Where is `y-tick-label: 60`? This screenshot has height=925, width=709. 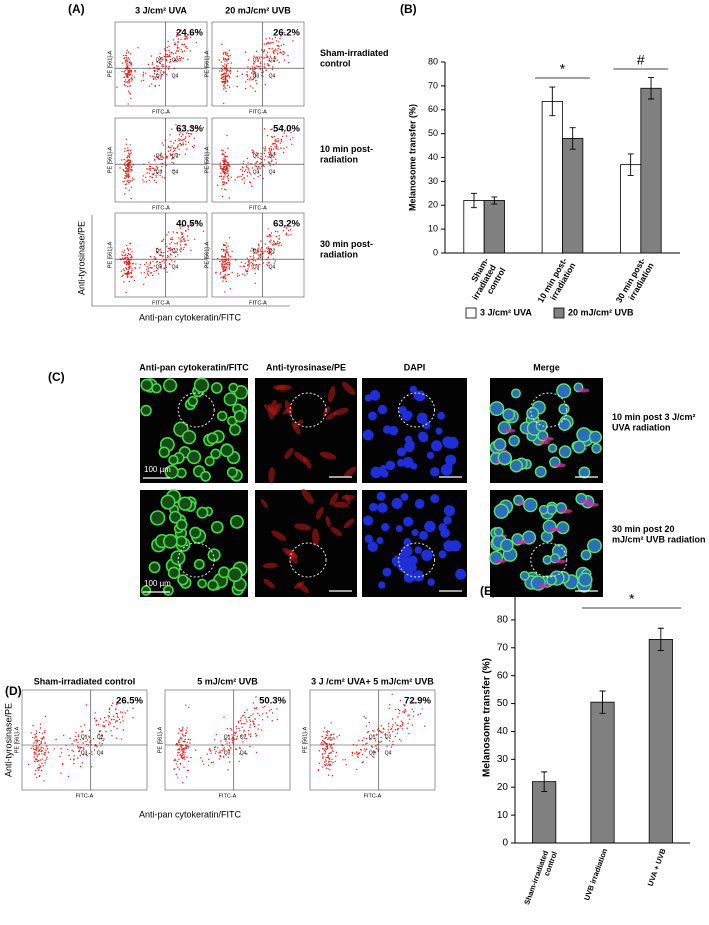 y-tick-label: 60 is located at coordinates (433, 109).